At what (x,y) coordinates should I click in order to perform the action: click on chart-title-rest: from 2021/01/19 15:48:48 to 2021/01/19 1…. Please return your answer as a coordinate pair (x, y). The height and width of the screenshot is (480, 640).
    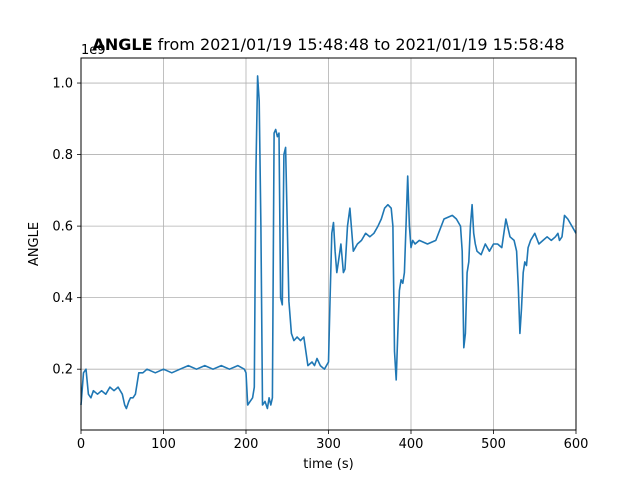
    Looking at the image, I should click on (359, 44).